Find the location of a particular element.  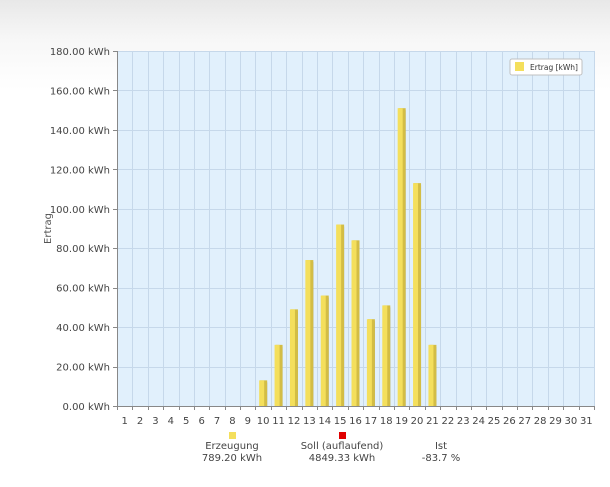

ist-swatch-placeholder is located at coordinates (441, 435).